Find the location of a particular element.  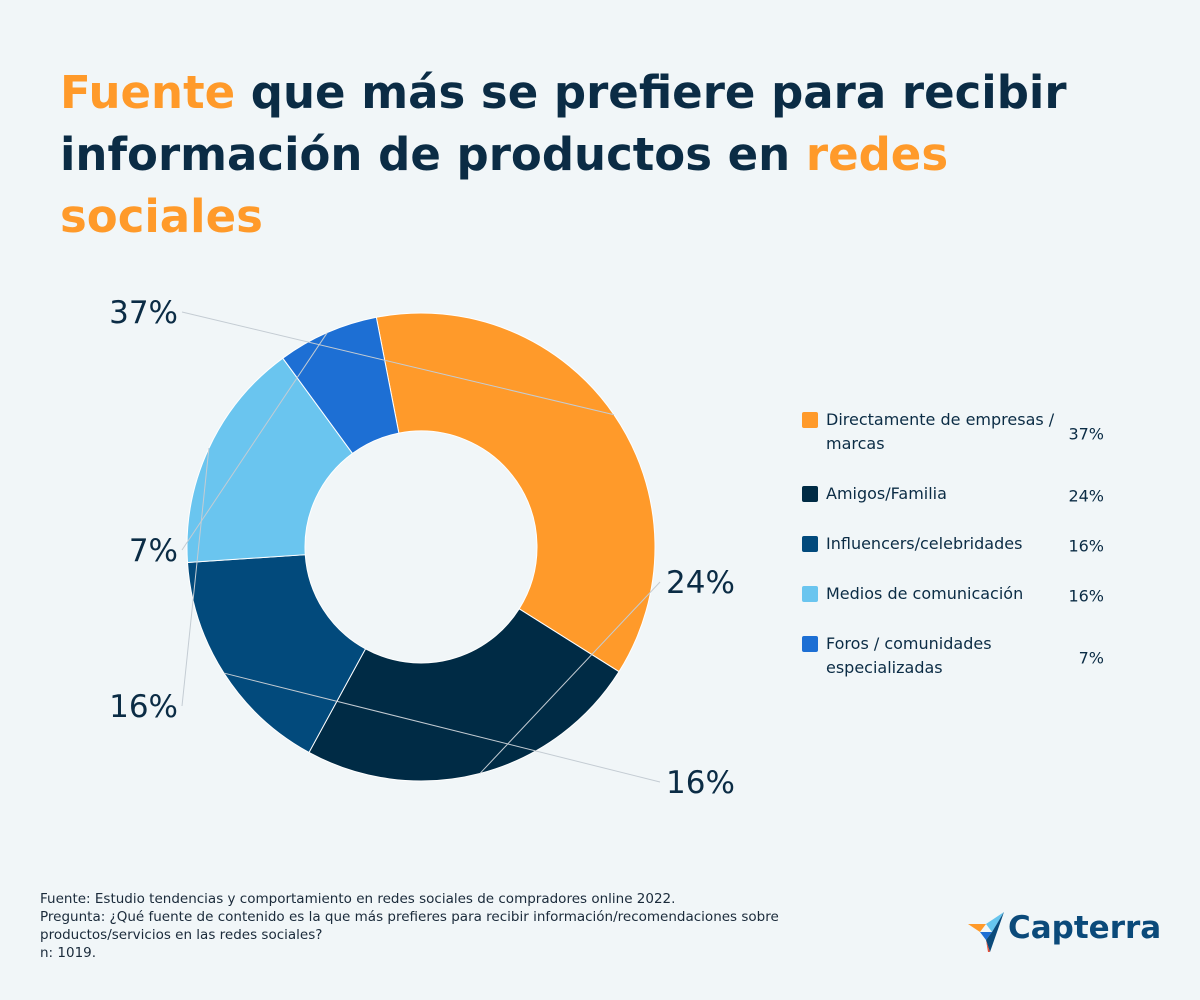

logo-wordmark: Capterra is located at coordinates (1085, 928).